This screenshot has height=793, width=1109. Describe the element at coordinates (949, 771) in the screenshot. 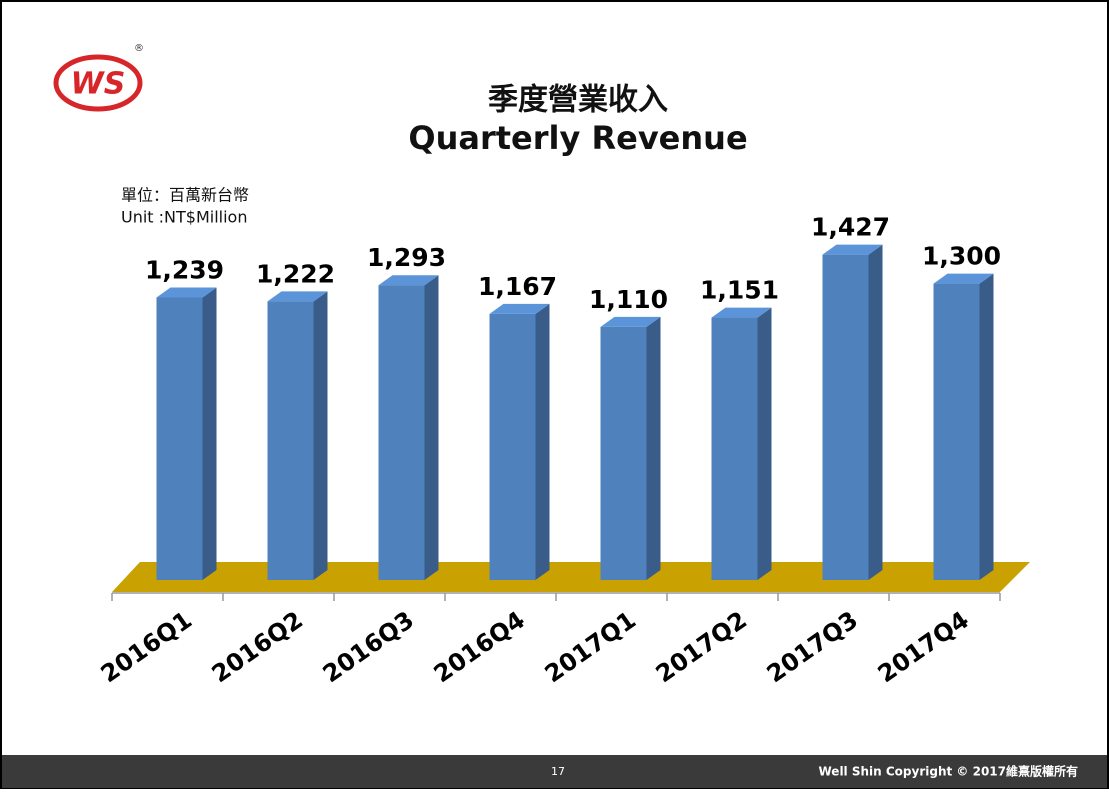

I see `copyright: Well Shin Copyright © 2017維熹版權所有` at that location.